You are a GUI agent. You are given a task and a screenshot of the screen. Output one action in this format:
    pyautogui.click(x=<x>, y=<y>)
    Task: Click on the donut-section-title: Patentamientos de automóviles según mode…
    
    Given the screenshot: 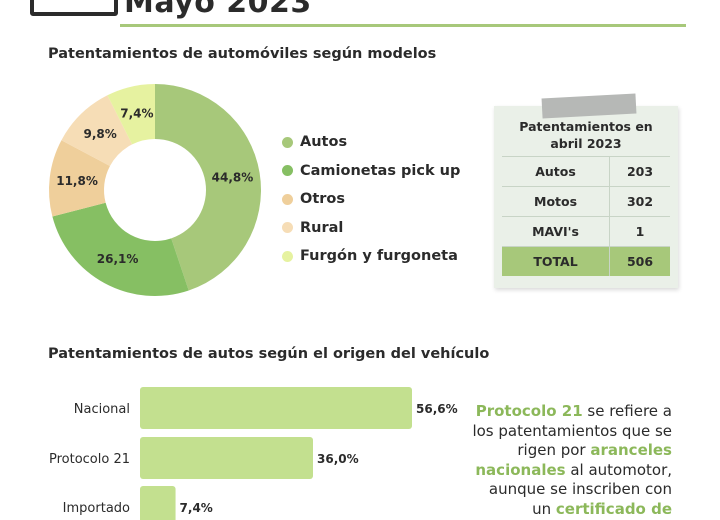 What is the action you would take?
    pyautogui.click(x=242, y=54)
    